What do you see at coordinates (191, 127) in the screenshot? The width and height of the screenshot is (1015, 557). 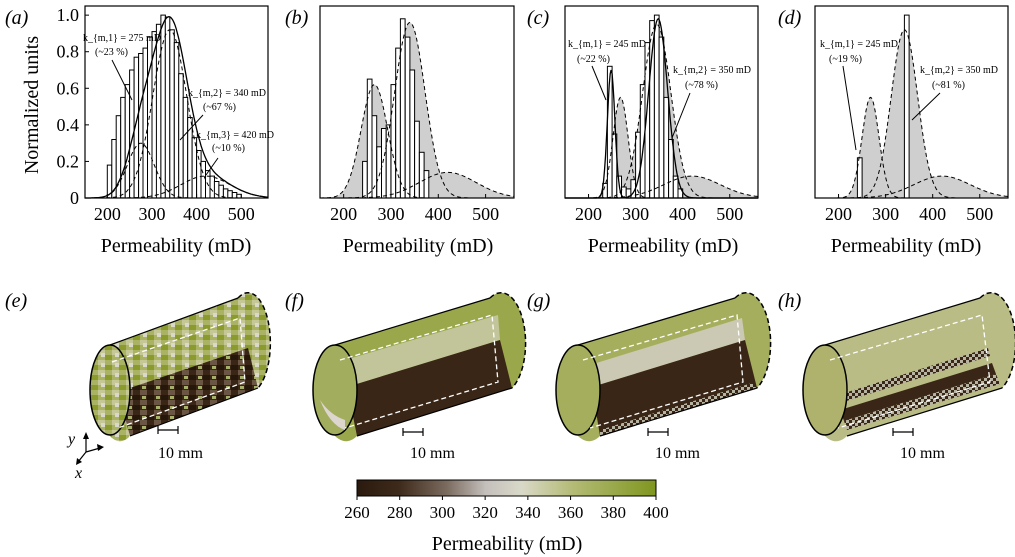 I see `annotation-a-km2-arrow` at bounding box center [191, 127].